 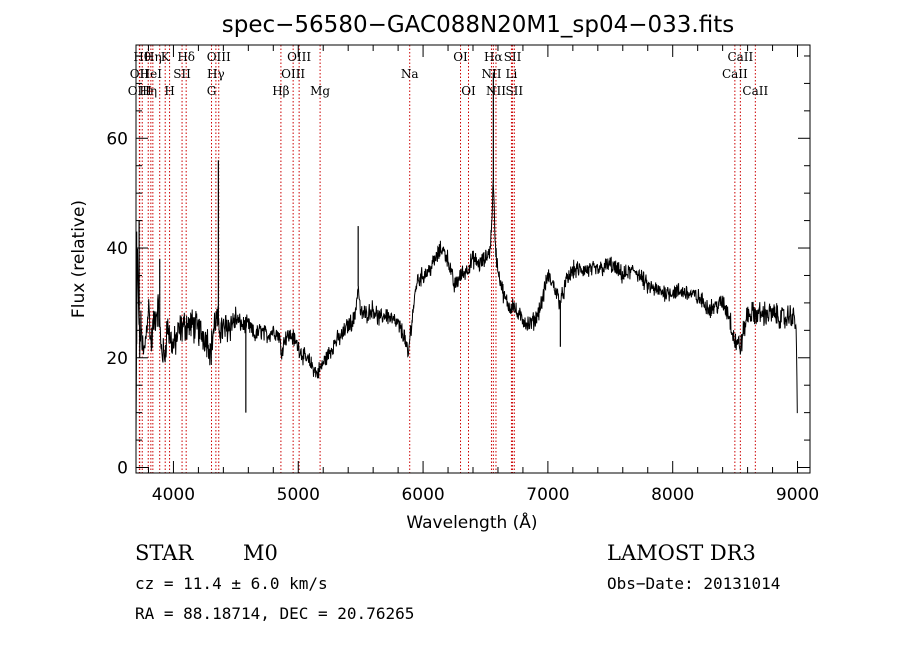 What do you see at coordinates (478, 25) in the screenshot?
I see `chart-title: spec−56580−GAC088N20M1_sp04−033.fits` at bounding box center [478, 25].